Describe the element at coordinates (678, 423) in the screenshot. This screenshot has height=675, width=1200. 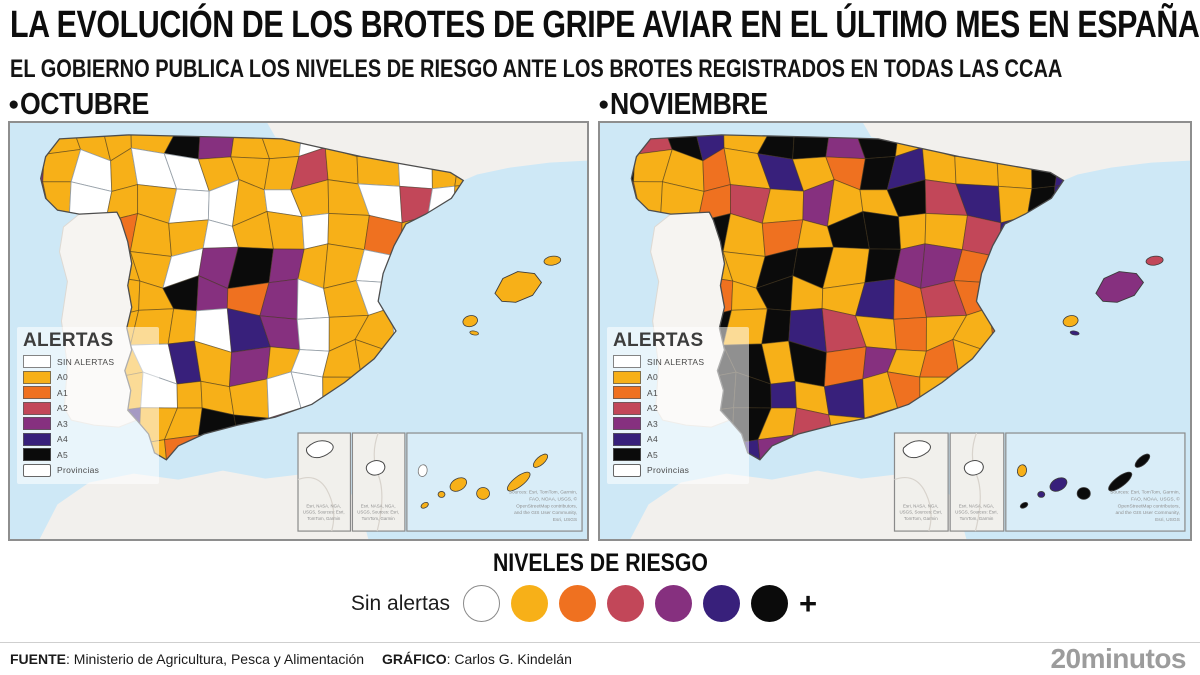
I see `alertas-item: A3` at that location.